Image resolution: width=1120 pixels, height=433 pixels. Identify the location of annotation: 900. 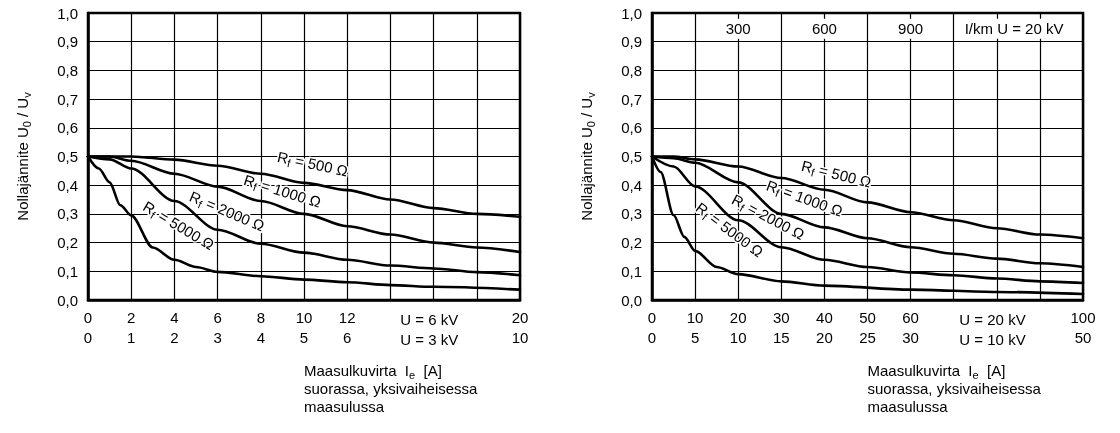
(911, 29).